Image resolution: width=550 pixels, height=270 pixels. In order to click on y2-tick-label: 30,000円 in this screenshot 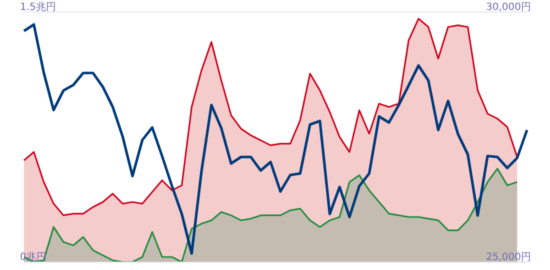, I will do `click(508, 7)`.